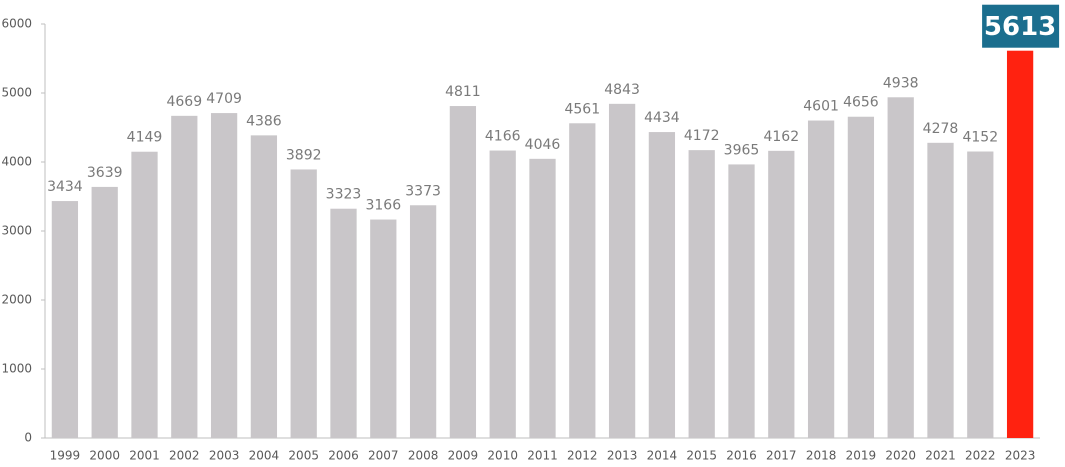 The height and width of the screenshot is (467, 1065). What do you see at coordinates (821, 456) in the screenshot?
I see `x-tick-label: 2018` at bounding box center [821, 456].